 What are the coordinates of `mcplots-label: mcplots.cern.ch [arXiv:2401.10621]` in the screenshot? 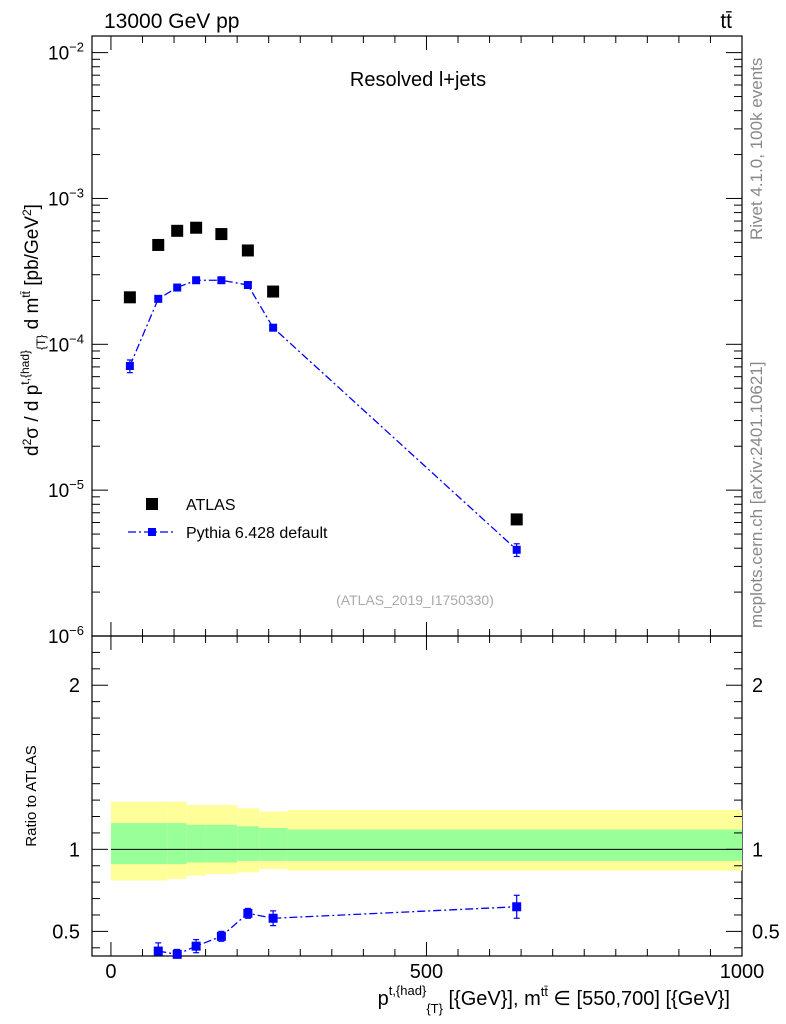 It's located at (756, 495).